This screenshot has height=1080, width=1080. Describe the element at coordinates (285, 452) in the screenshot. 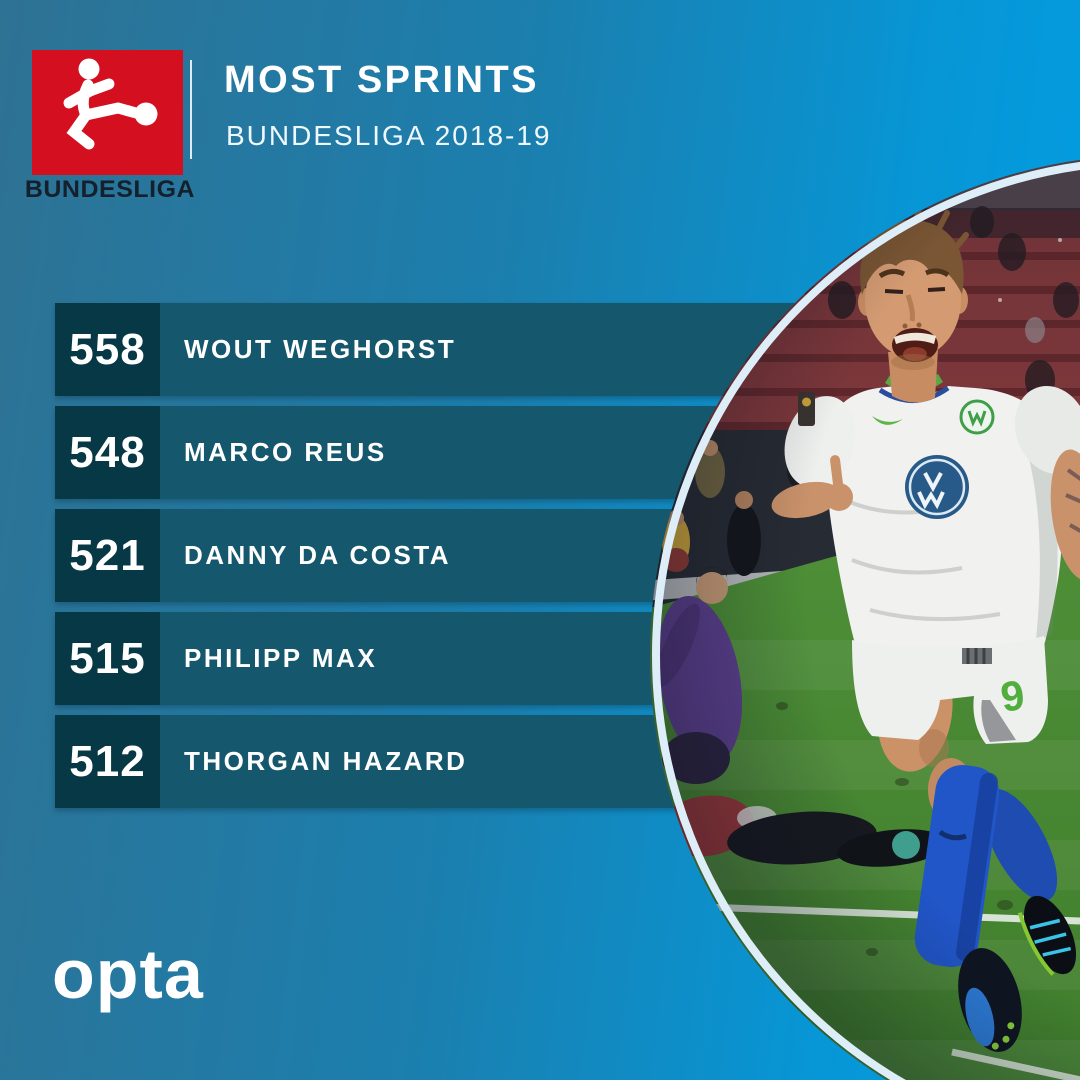

I see `player-name: MARCO REUS` at that location.